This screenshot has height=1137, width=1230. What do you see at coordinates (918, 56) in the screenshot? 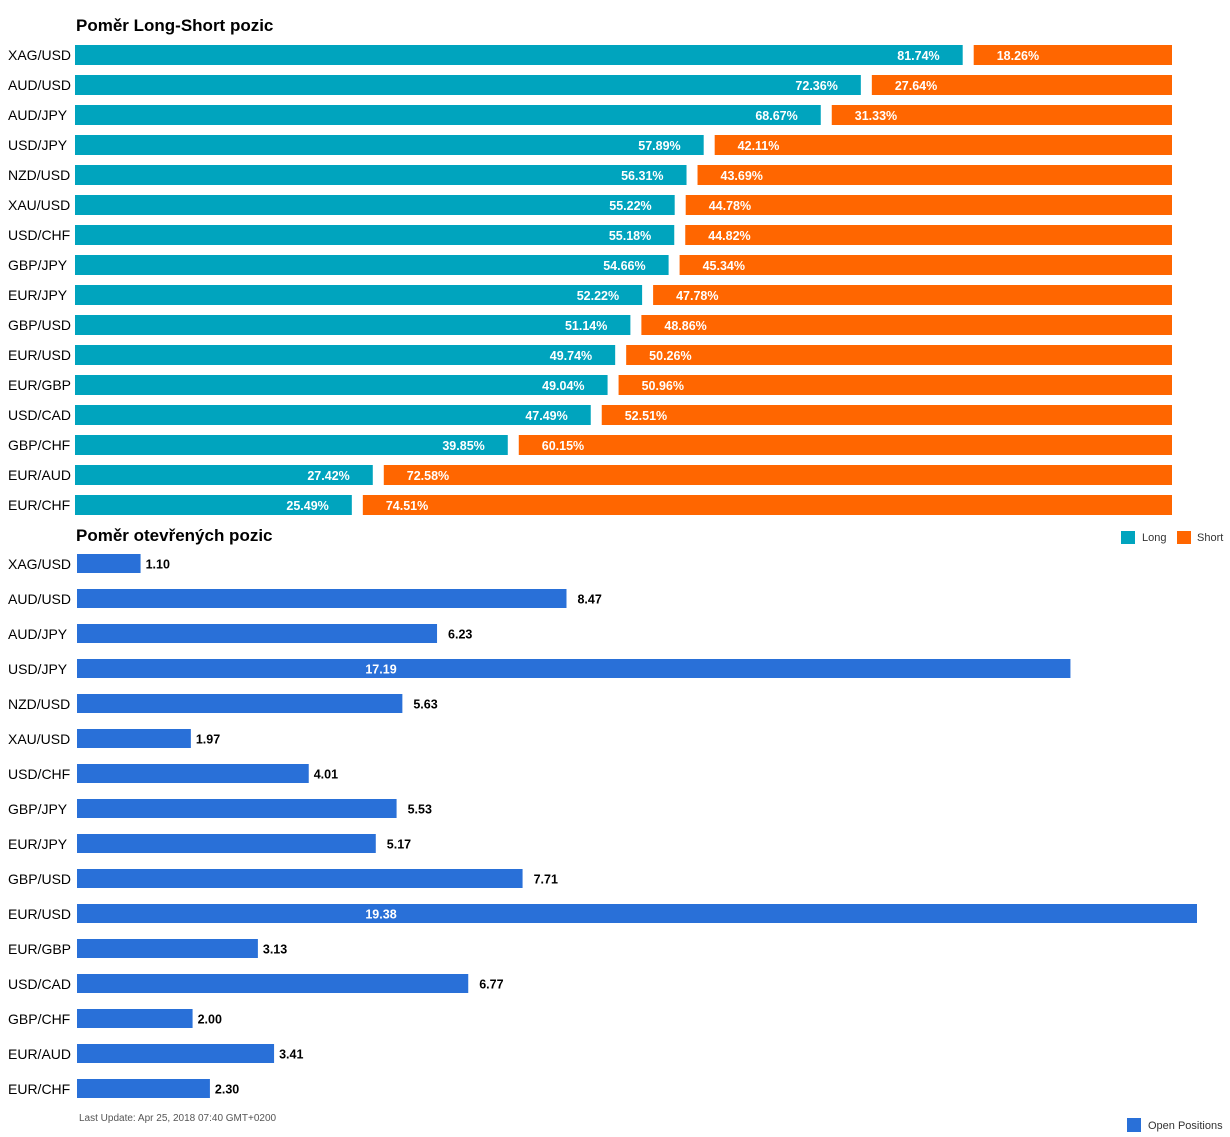
I see `long-value-label: 81.74%` at bounding box center [918, 56].